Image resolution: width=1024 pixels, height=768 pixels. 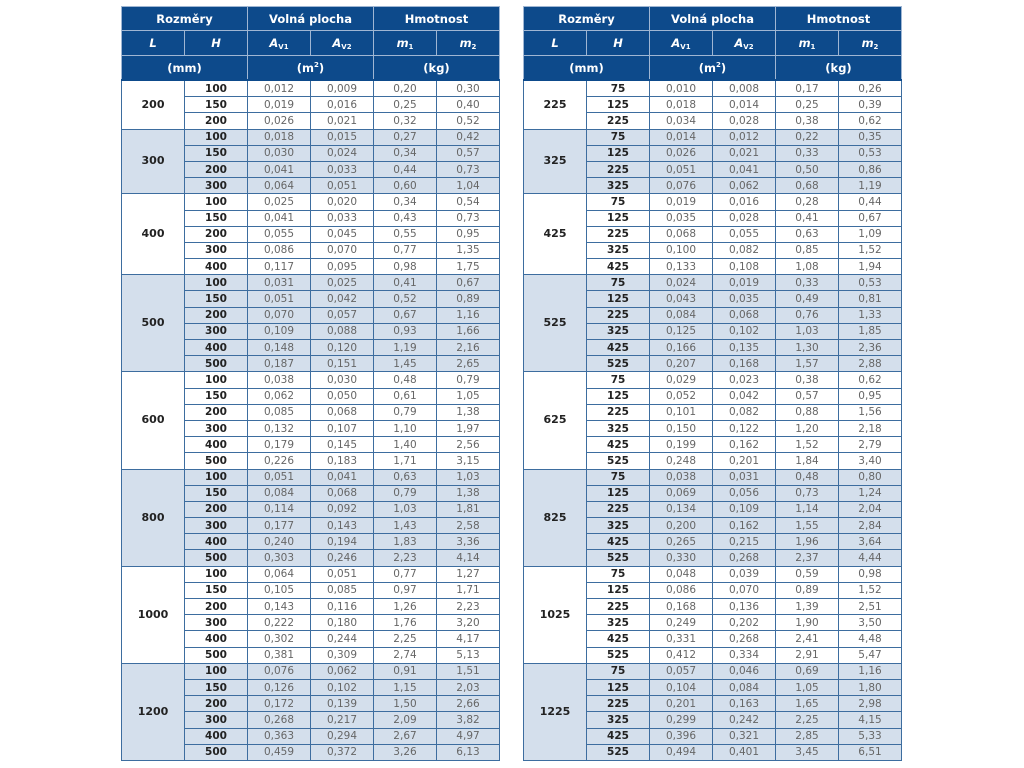 What do you see at coordinates (744, 671) in the screenshot?
I see `av2-cell: 0,046` at bounding box center [744, 671].